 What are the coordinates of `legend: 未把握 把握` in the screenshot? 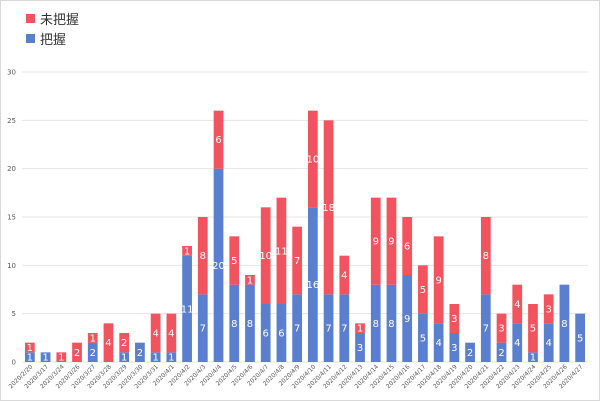 It's located at (52, 28).